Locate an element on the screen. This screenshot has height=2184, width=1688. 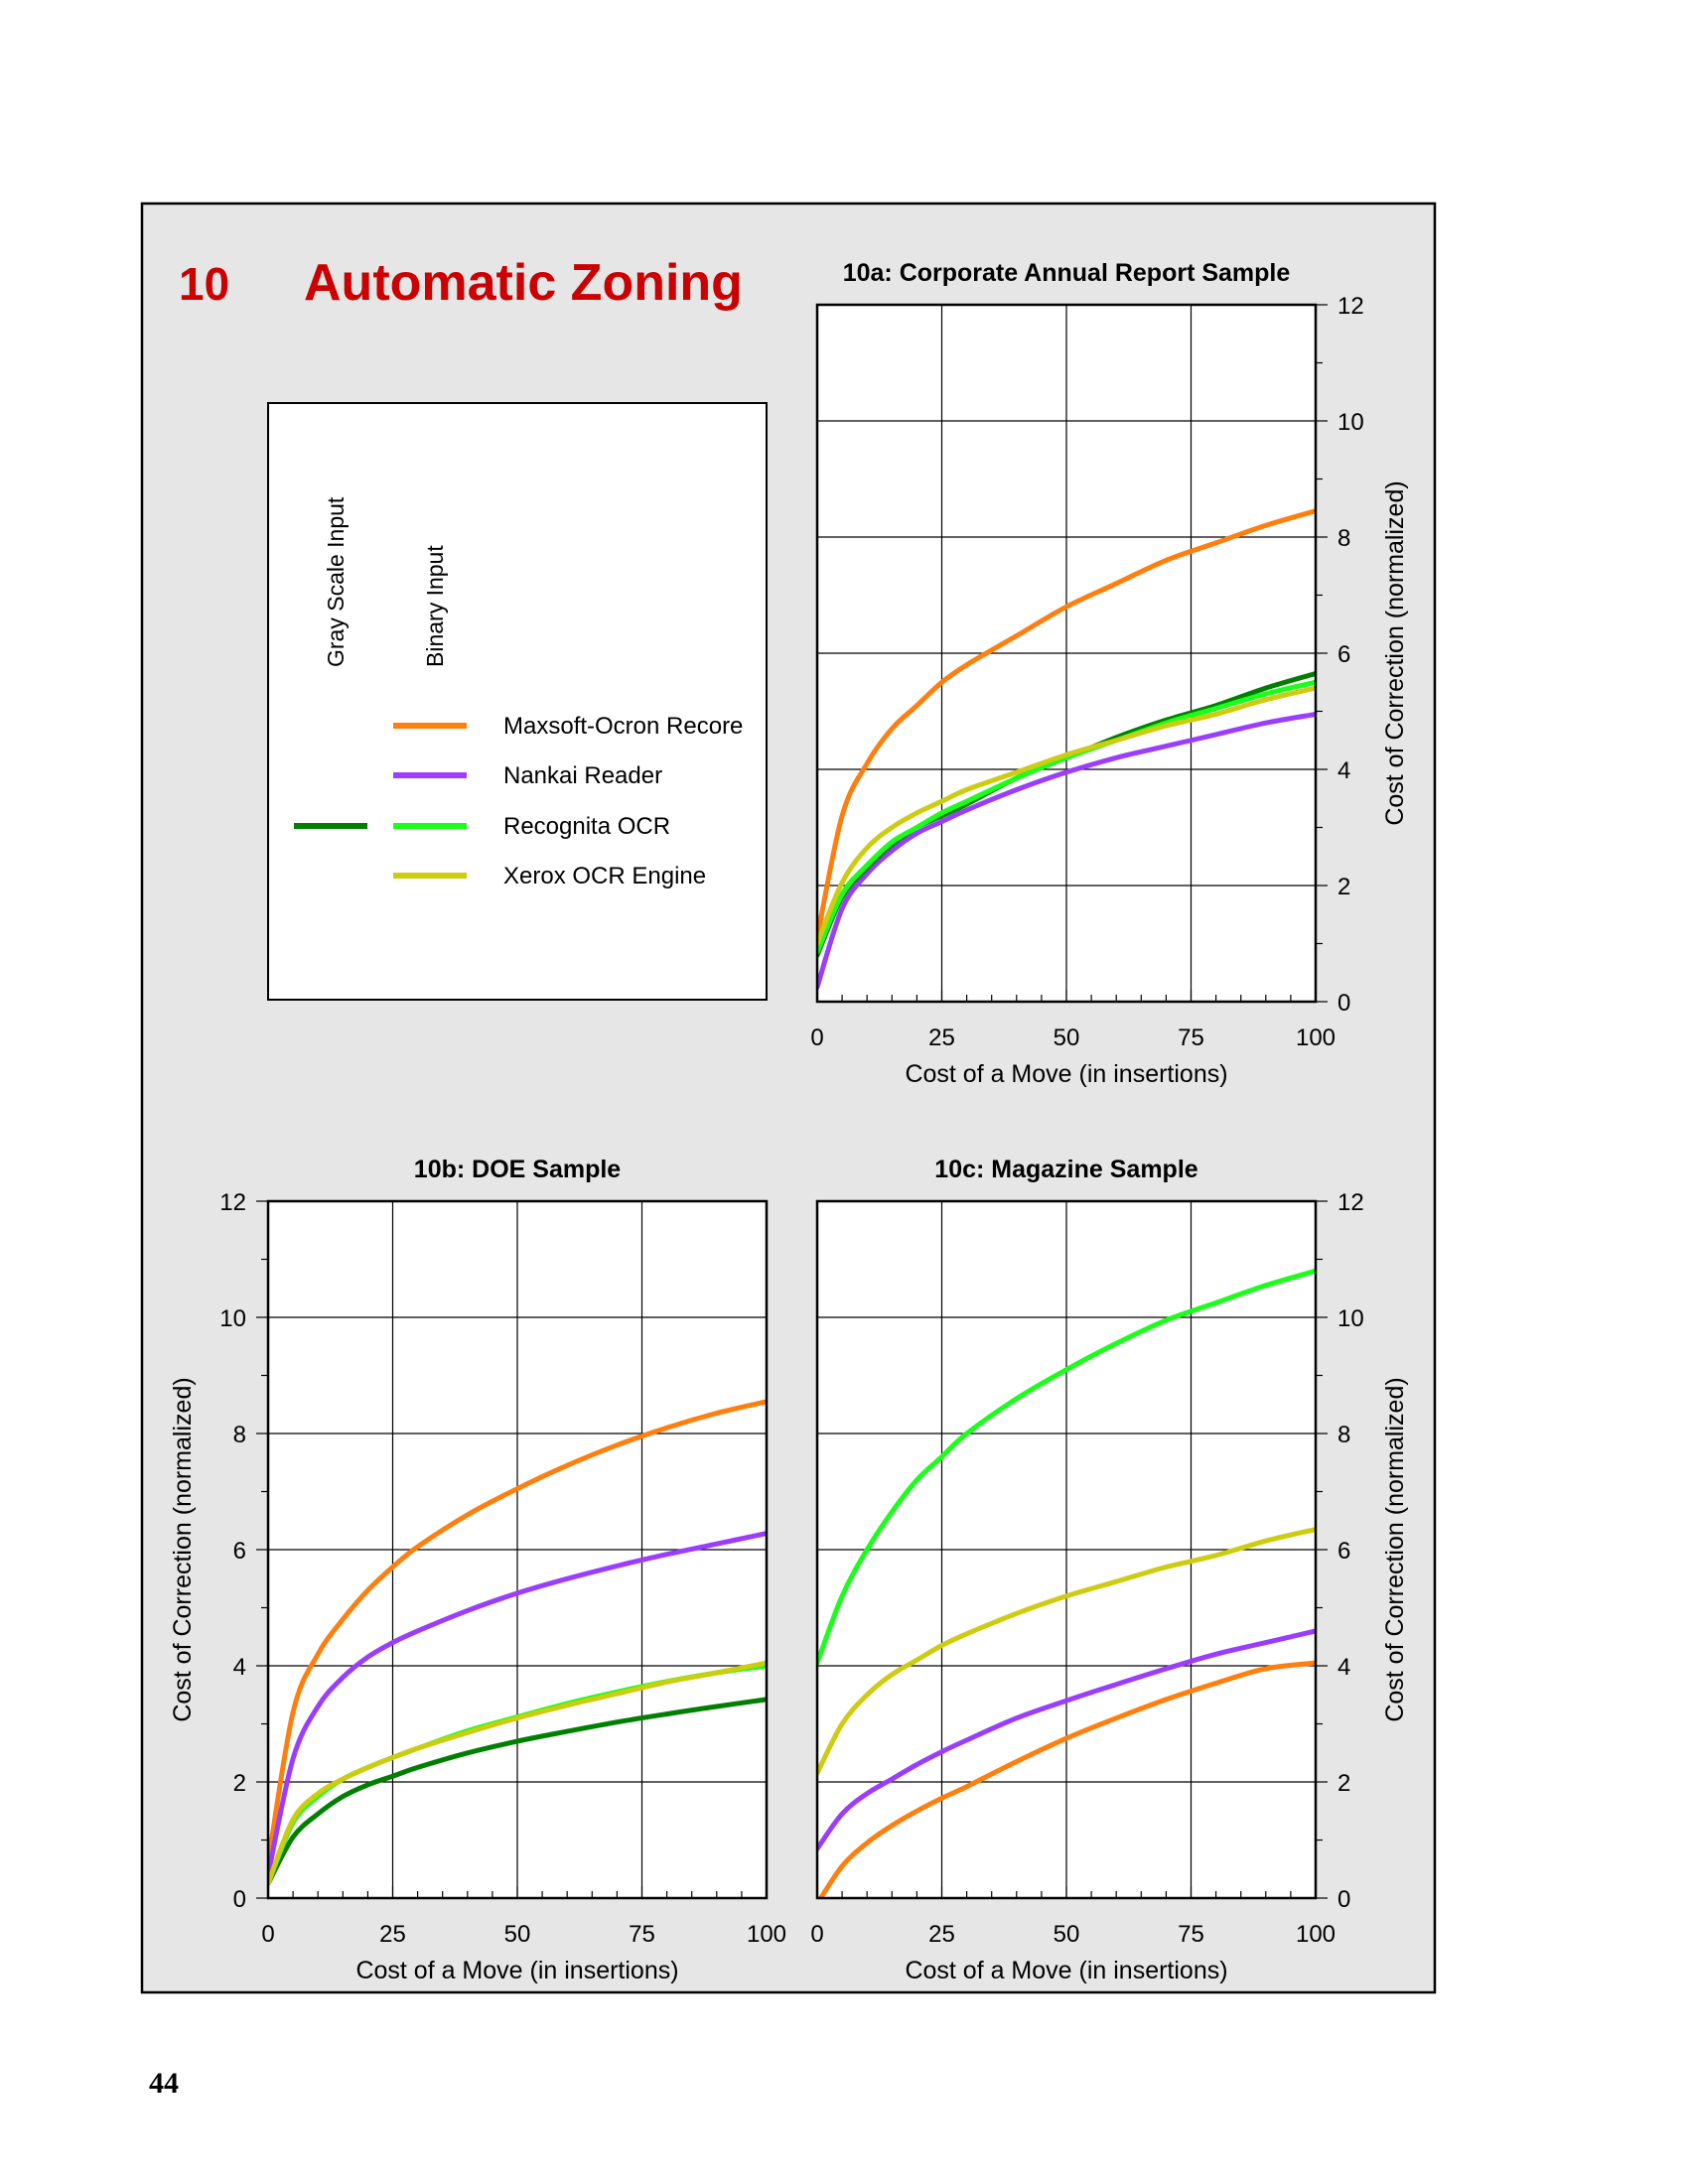
section-title: Automatic Zoning is located at coordinates (523, 283).